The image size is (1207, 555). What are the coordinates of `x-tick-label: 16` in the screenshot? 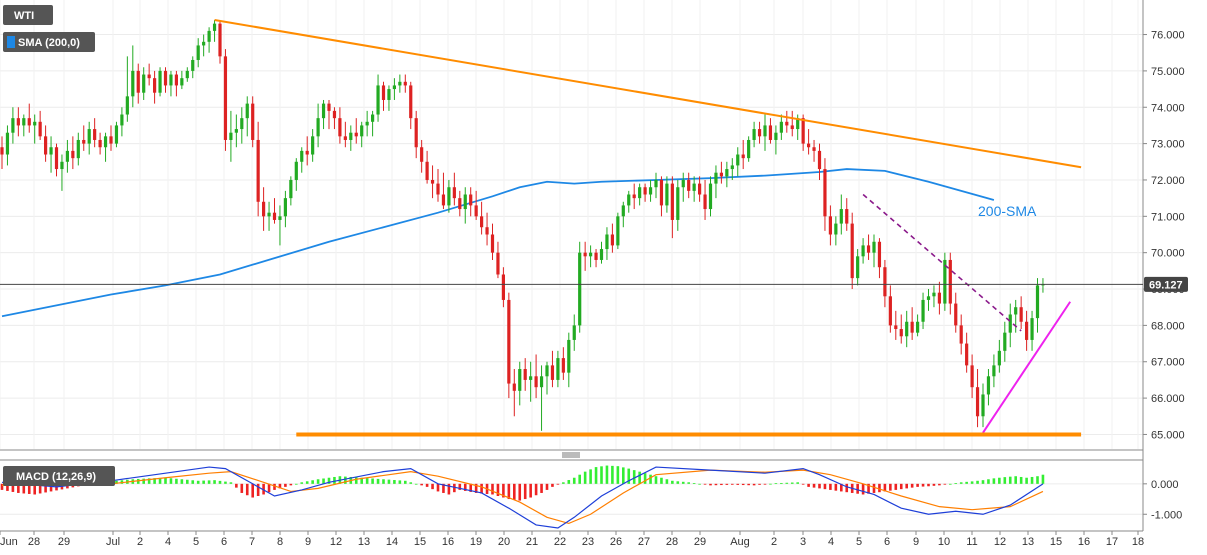 It's located at (1084, 542).